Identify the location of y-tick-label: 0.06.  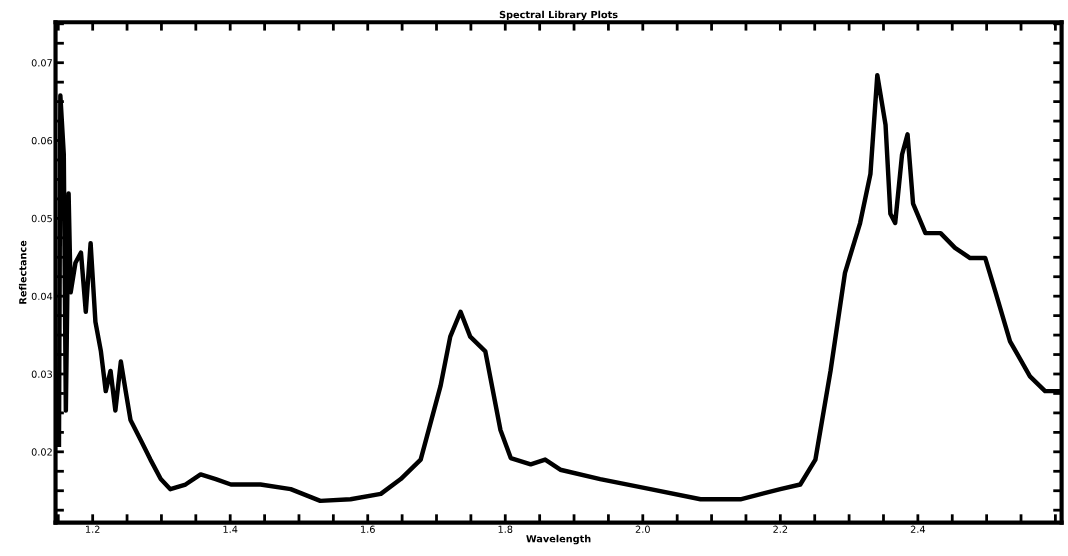
(42, 141).